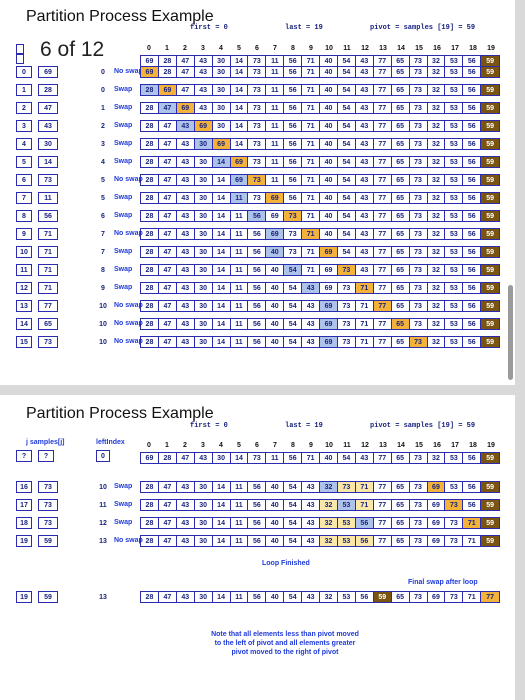 The image size is (525, 700). I want to click on top-left-box: ?, so click(46, 456).